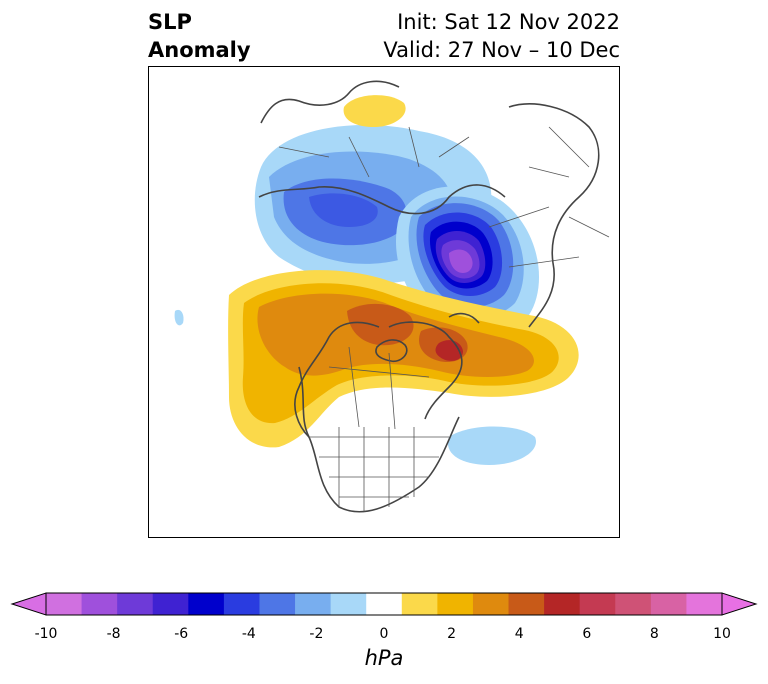 Image resolution: width=768 pixels, height=684 pixels. I want to click on colorbar-tick-label: -2, so click(316, 634).